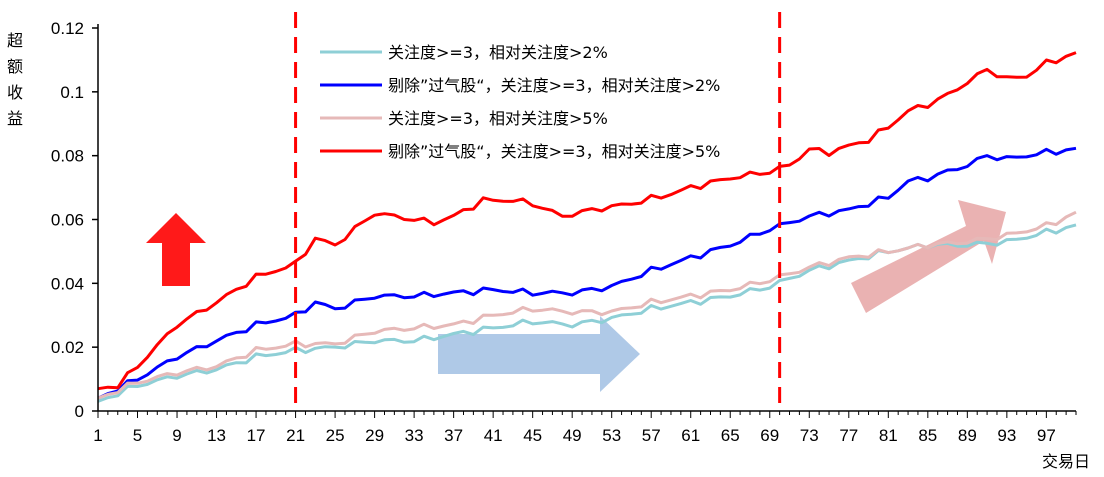 The width and height of the screenshot is (1104, 477). Describe the element at coordinates (176, 249) in the screenshot. I see `arrow-up` at that location.